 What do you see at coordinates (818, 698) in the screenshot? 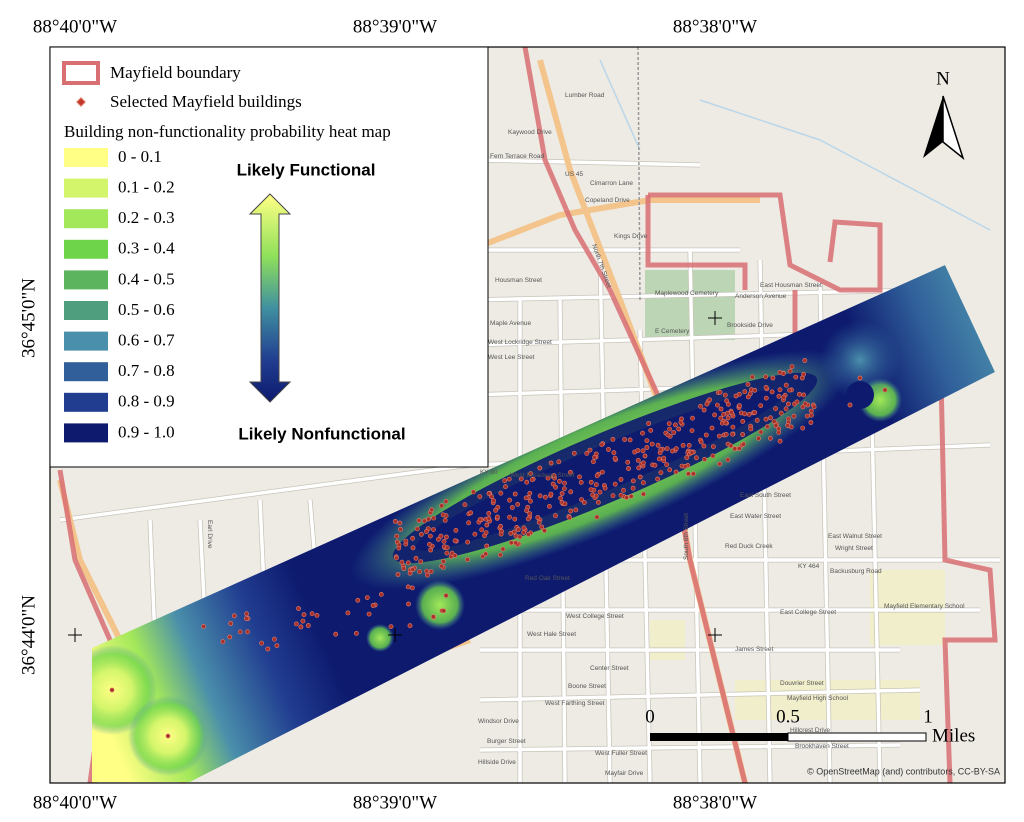
I see `street-label: Mayfield High School` at bounding box center [818, 698].